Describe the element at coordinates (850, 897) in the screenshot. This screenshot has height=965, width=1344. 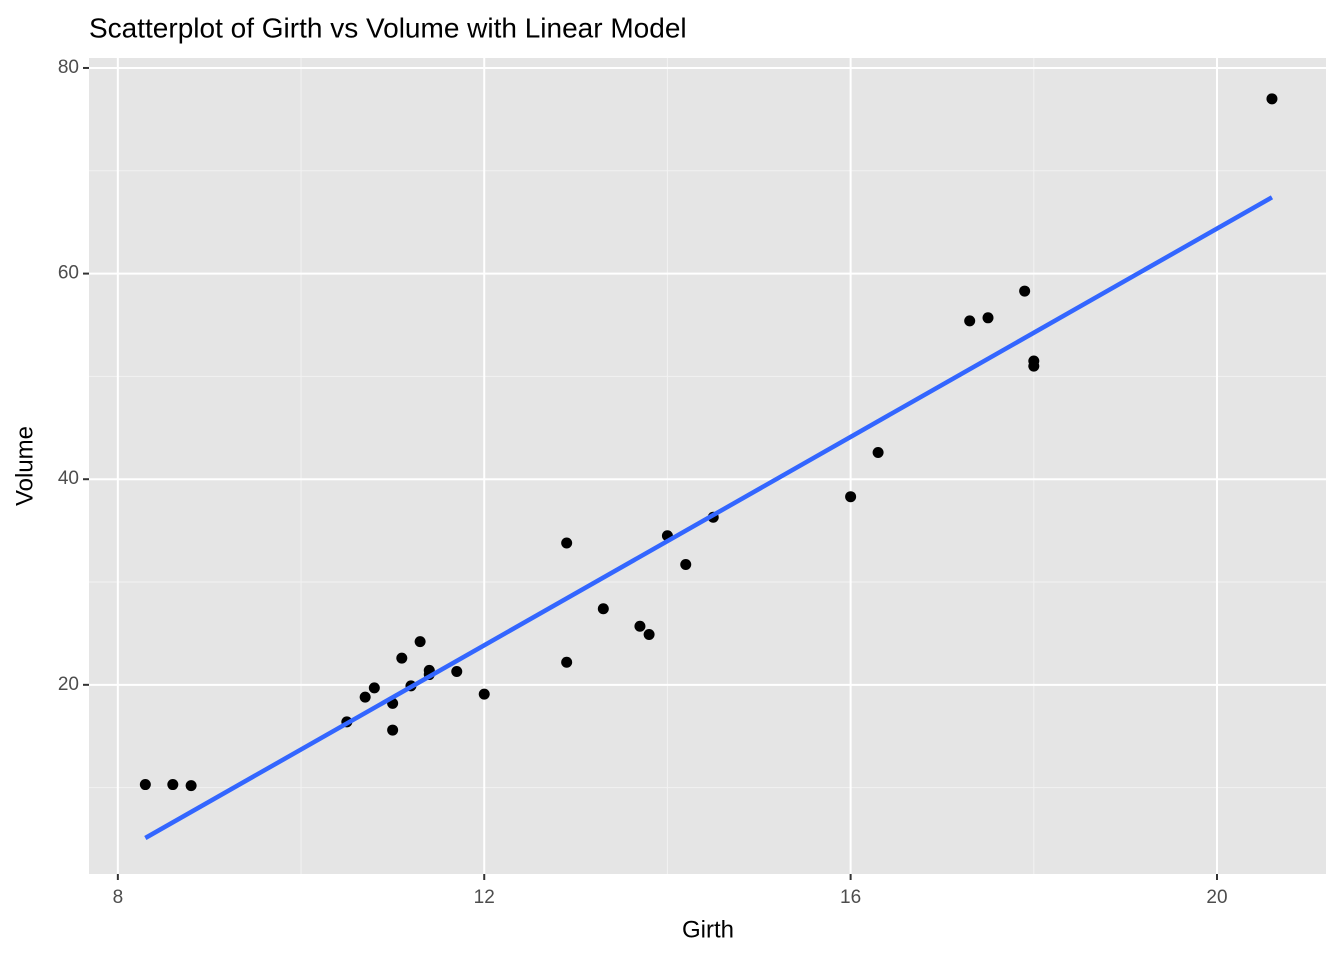
I see `x-tick-label: 16` at that location.